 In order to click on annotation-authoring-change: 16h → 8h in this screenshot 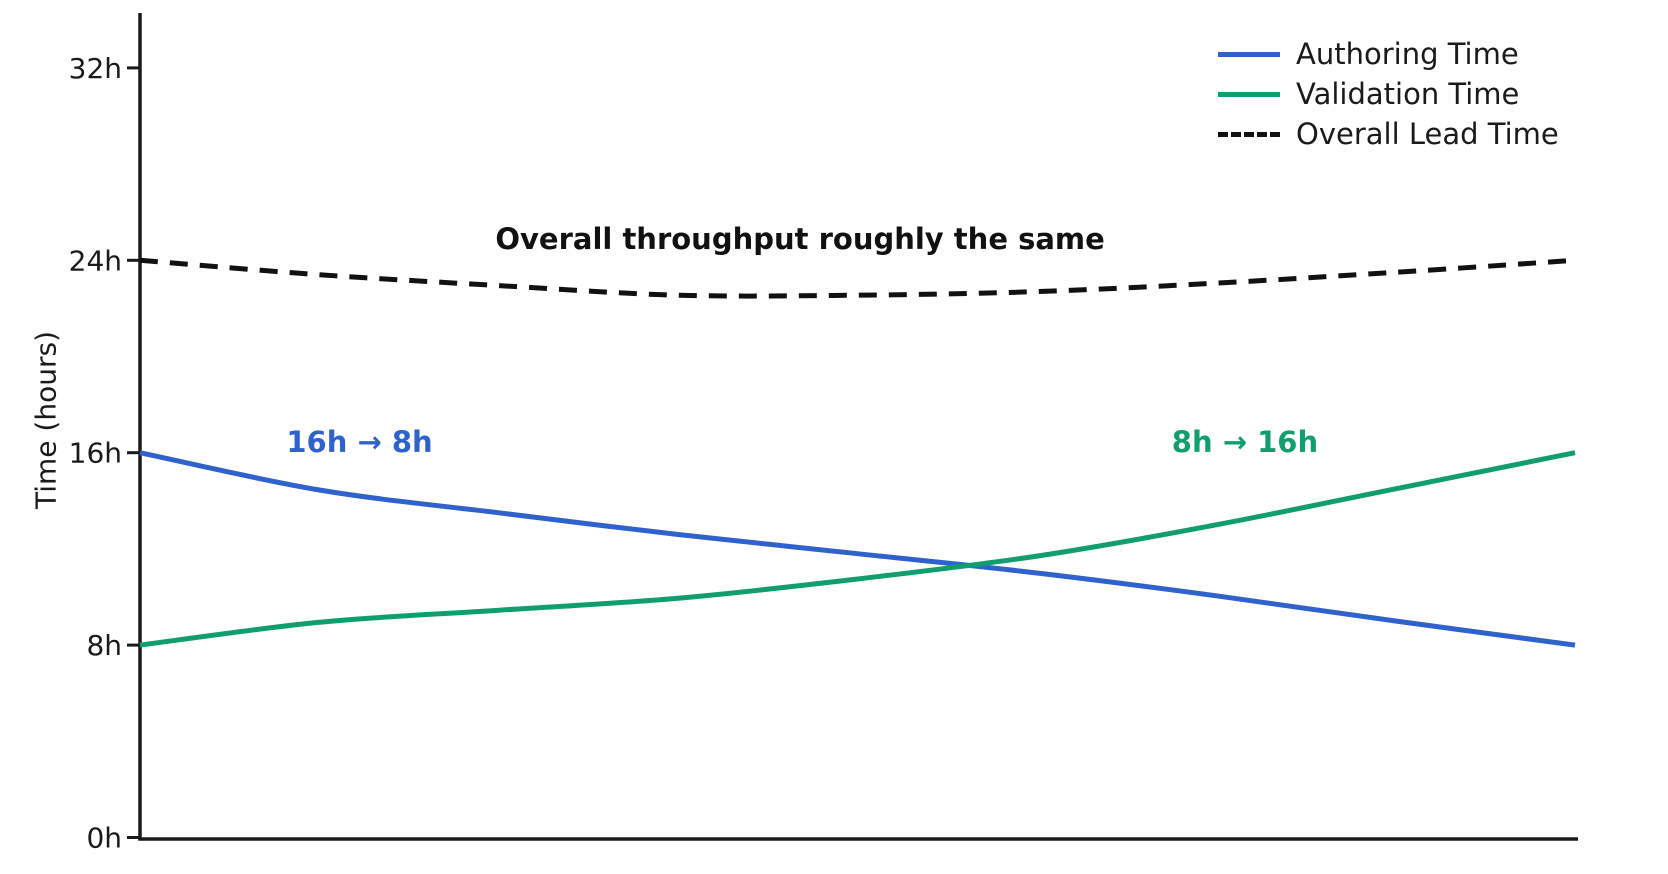, I will do `click(359, 441)`.